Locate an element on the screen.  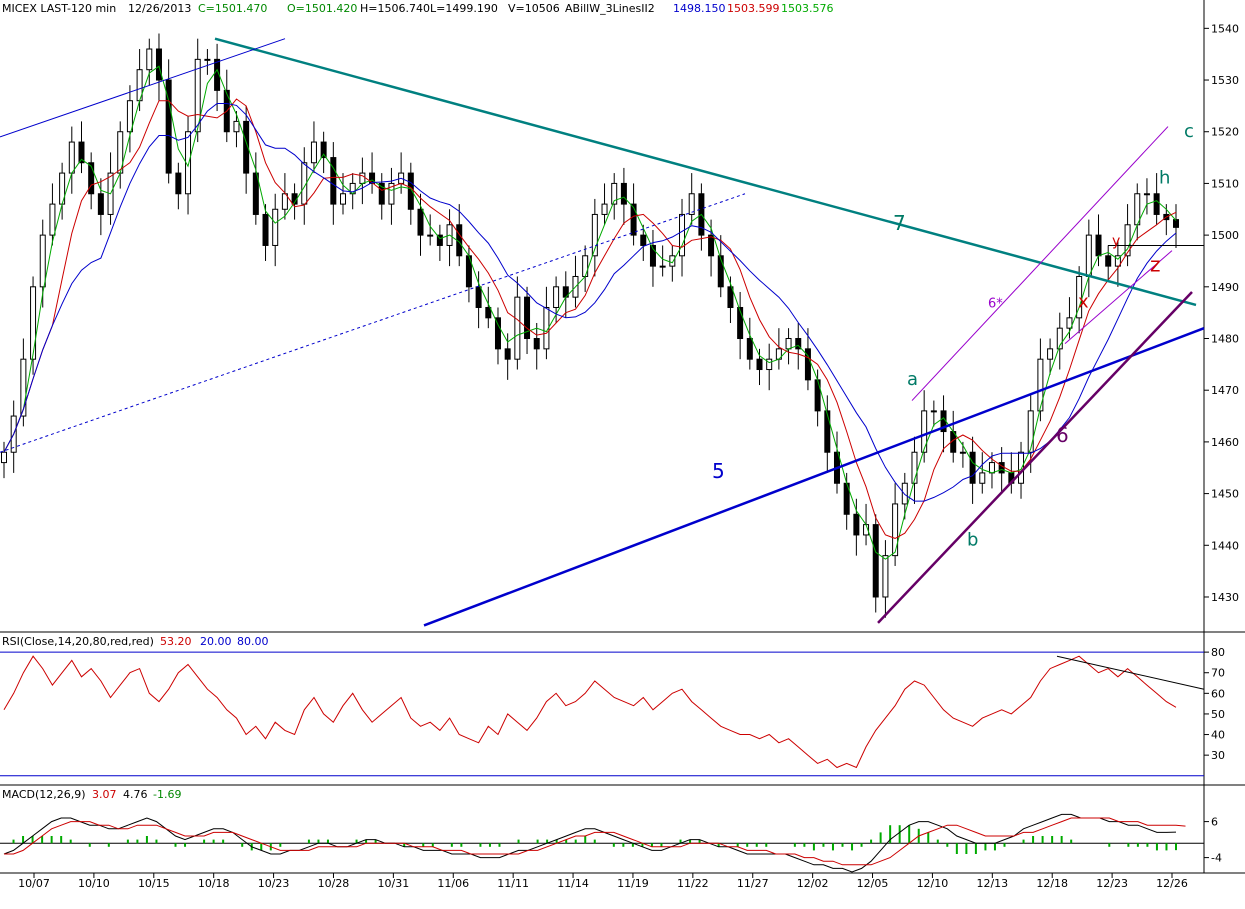
rsi-tick-label: 50 is located at coordinates (1218, 714).